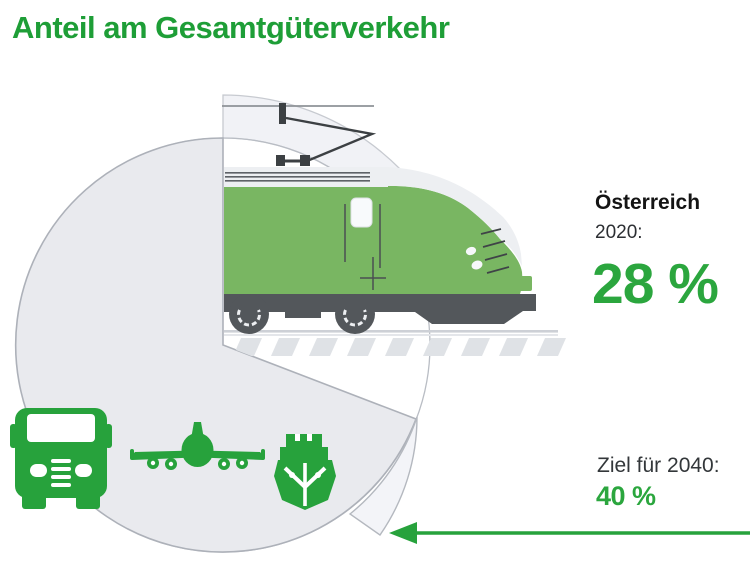 The height and width of the screenshot is (571, 750). I want to click on target-label: Ziel für 2040:, so click(658, 465).